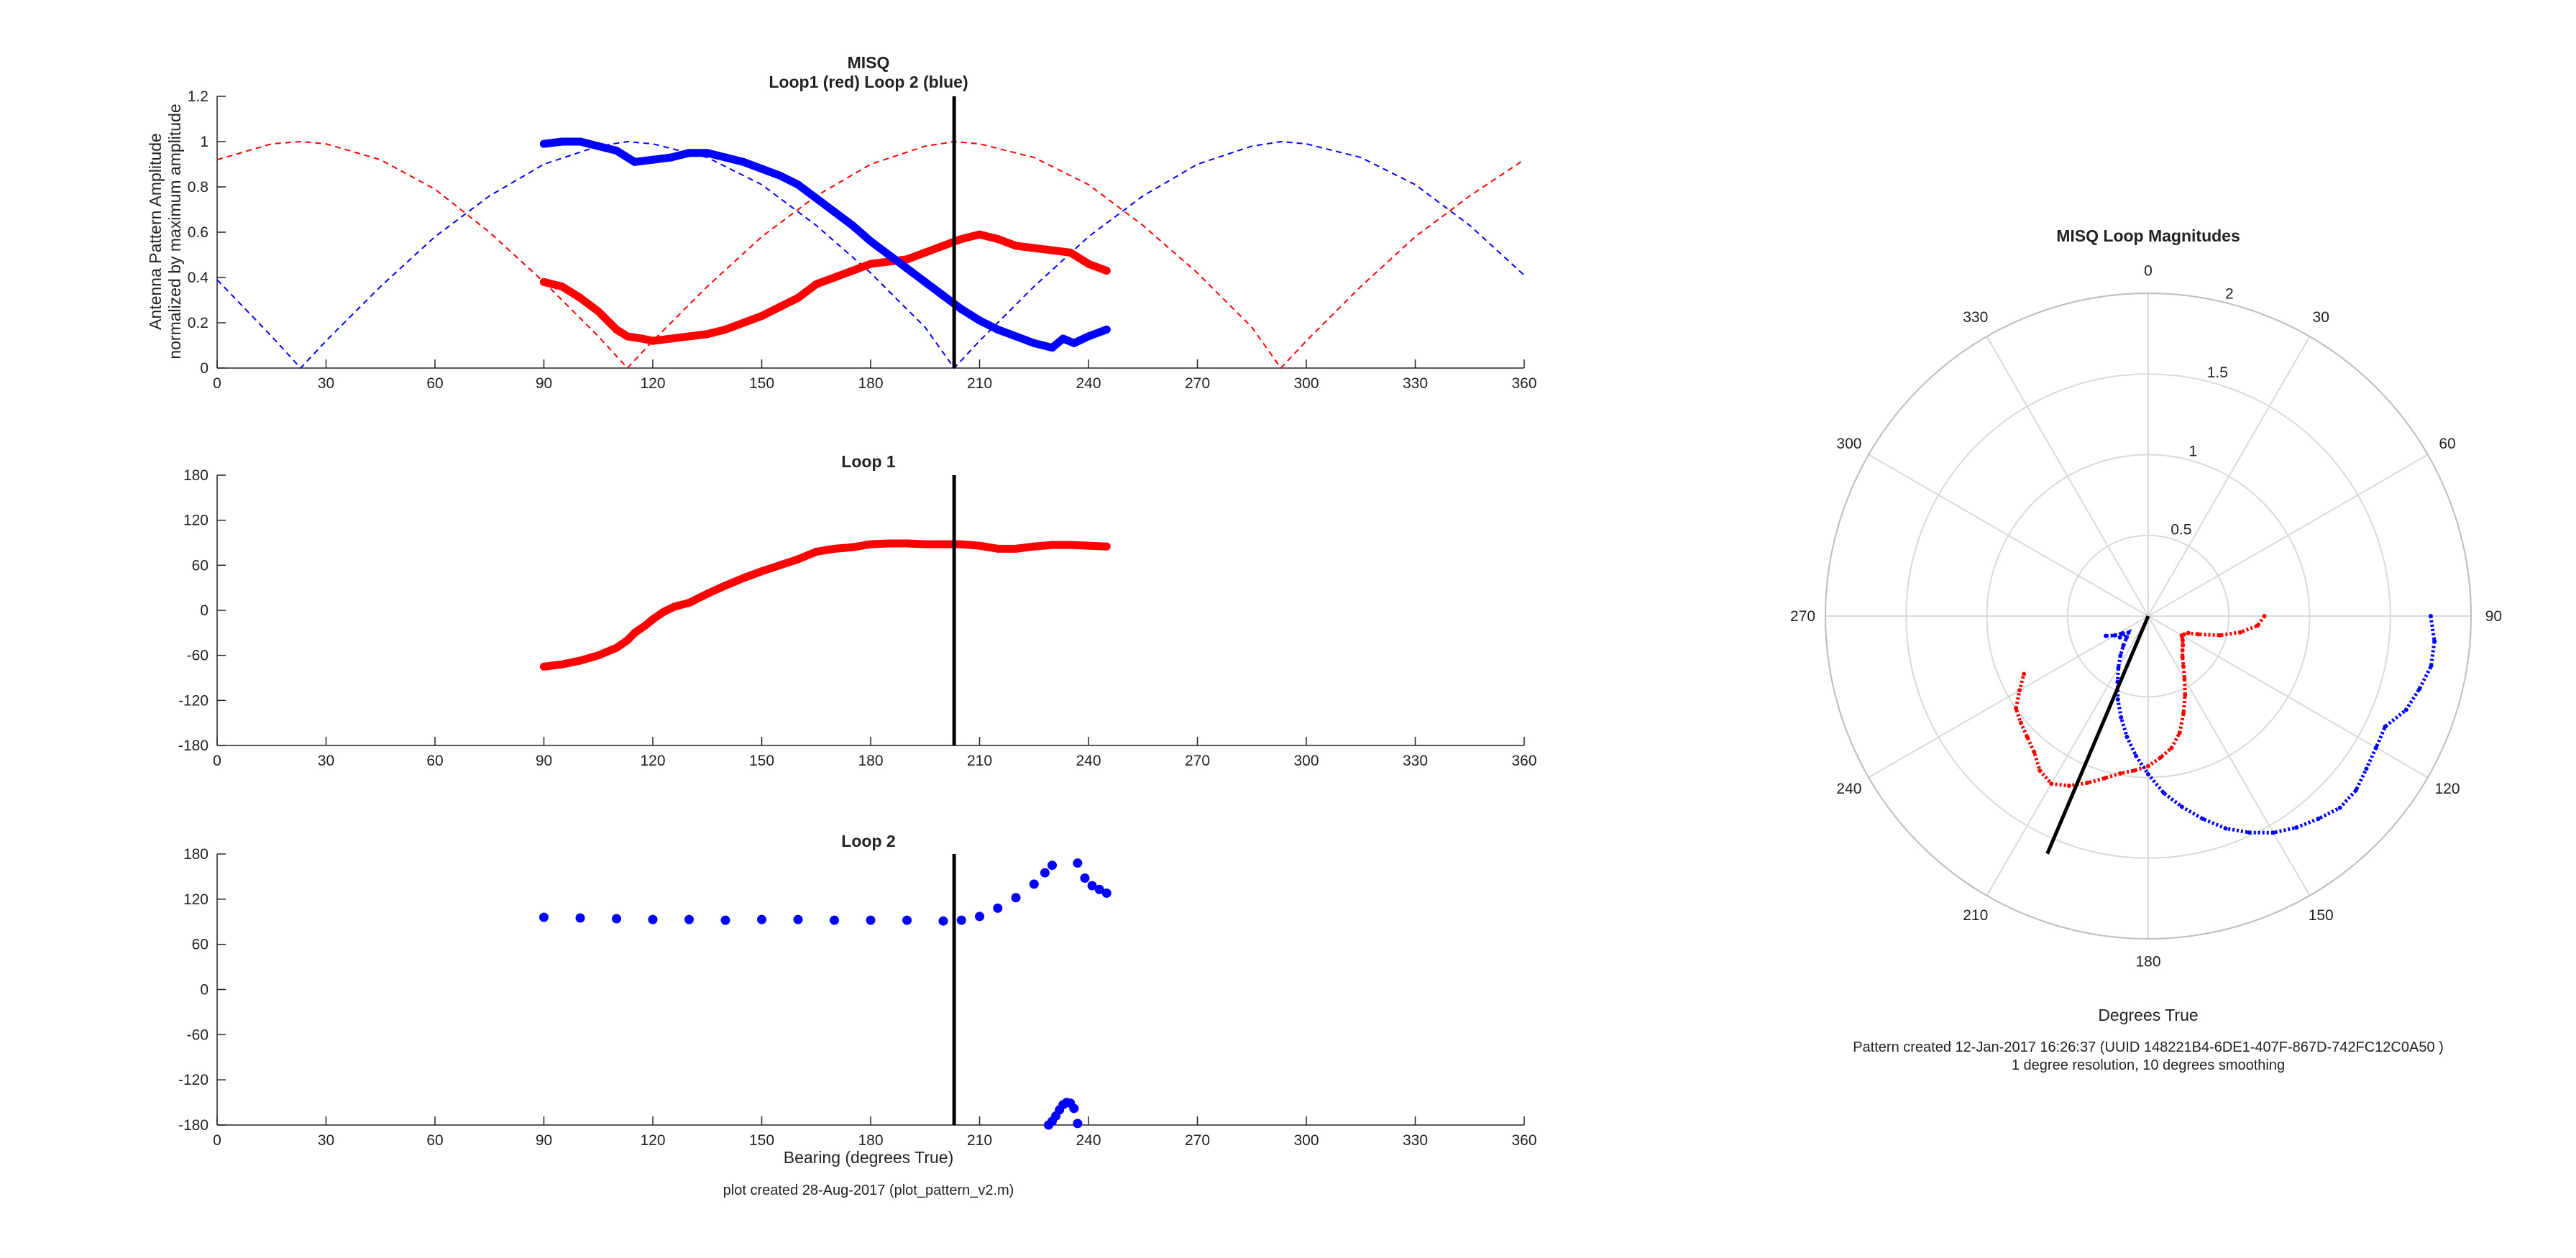 This screenshot has width=2576, height=1258. I want to click on x-tick-label: 150, so click(761, 383).